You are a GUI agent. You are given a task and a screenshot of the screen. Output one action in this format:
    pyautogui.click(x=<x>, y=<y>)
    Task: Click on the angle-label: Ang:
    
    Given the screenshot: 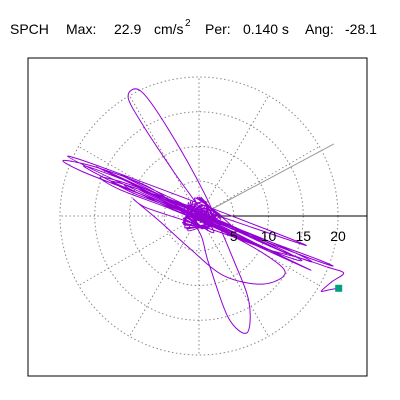 What is the action you would take?
    pyautogui.click(x=319, y=29)
    